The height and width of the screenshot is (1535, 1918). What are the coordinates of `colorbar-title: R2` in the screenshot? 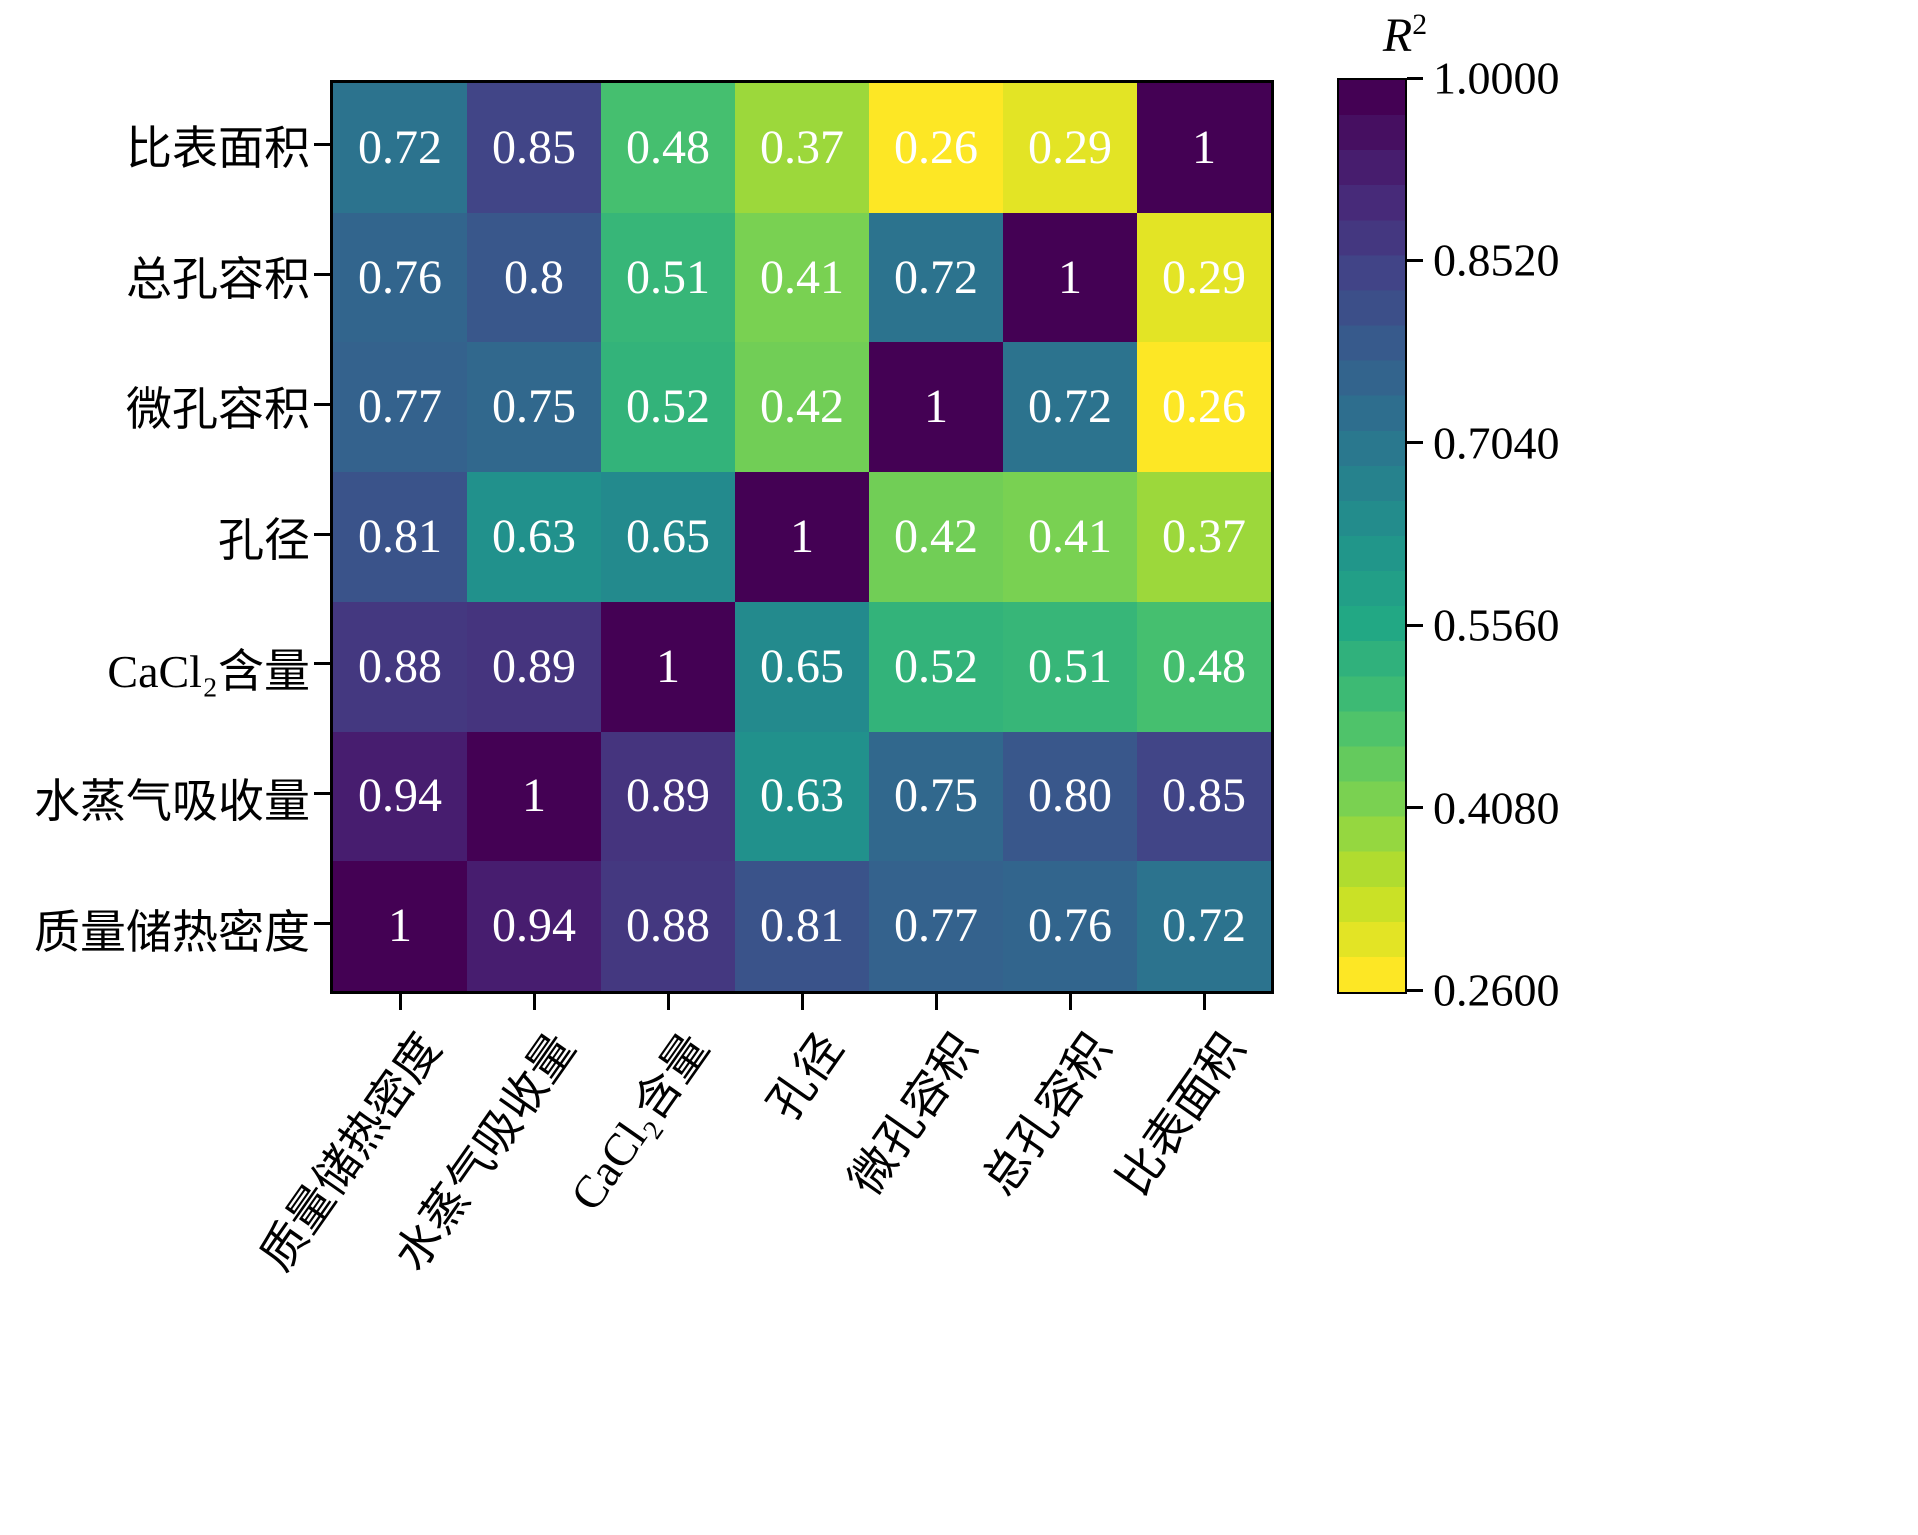 It's located at (1405, 35).